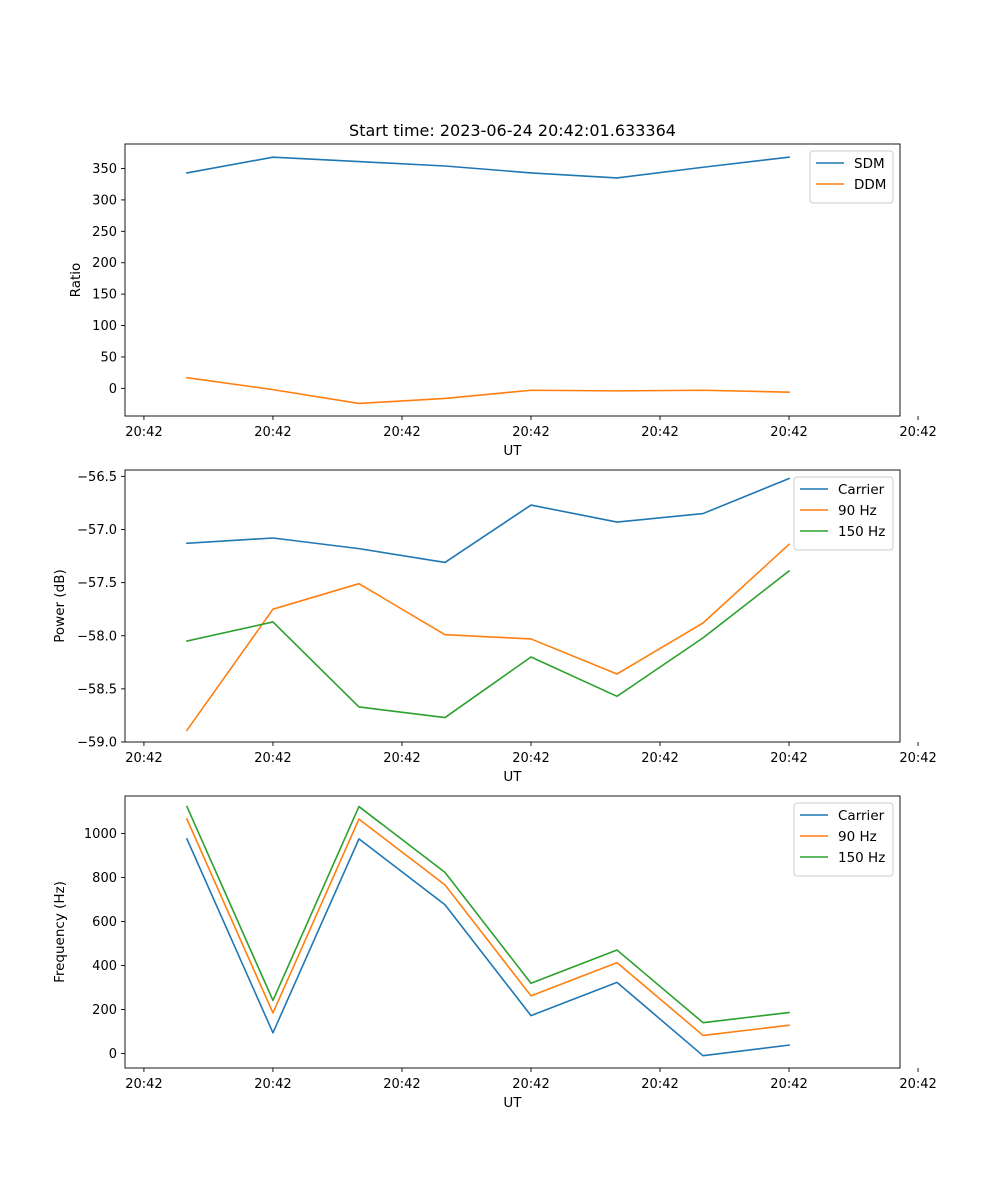 This screenshot has height=1200, width=1000. I want to click on y-tick-label: 100, so click(104, 326).